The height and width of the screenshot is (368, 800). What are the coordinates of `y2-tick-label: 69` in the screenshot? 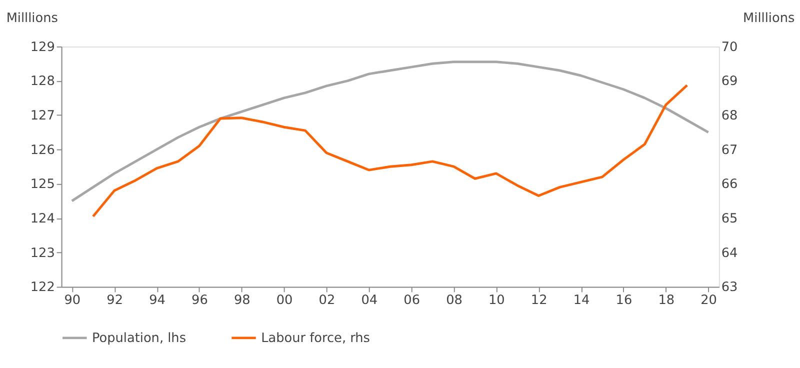 It's located at (729, 82).